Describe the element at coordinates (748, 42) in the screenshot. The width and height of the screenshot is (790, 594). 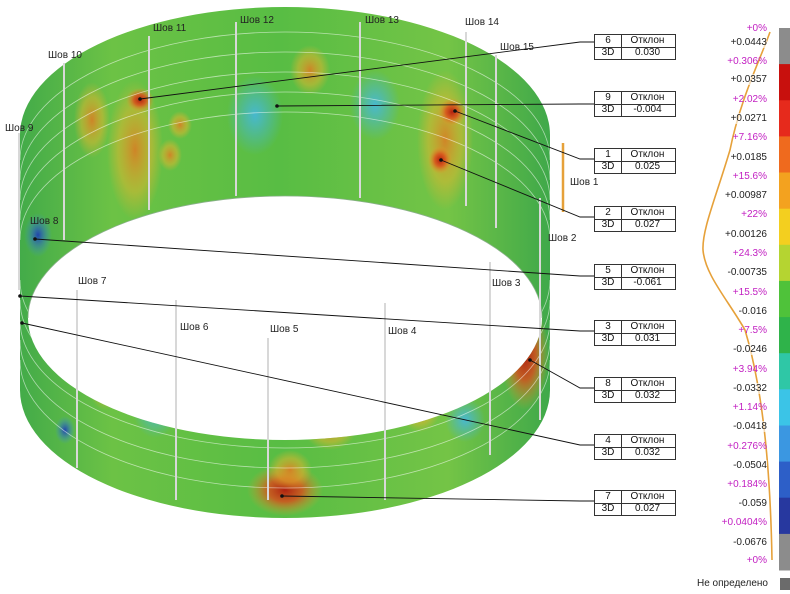
I see `legend-value: +0.0443` at that location.